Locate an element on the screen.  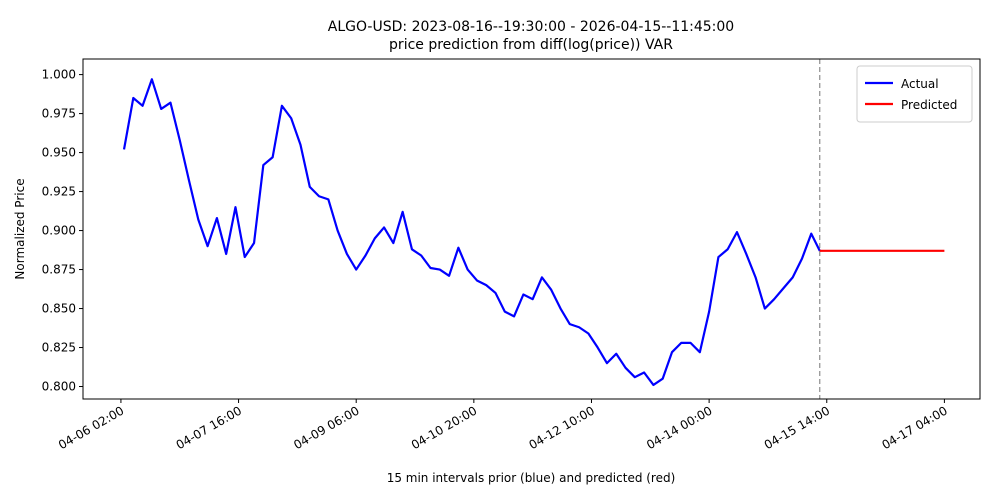
x-tick-label: 04-07 16:00 is located at coordinates (209, 427).